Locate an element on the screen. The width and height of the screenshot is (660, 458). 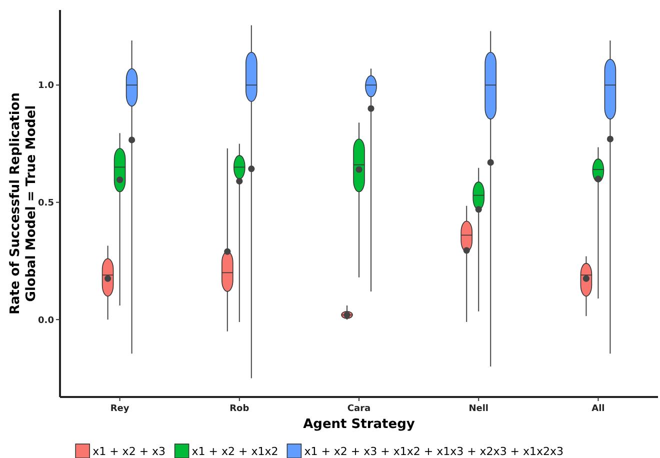
x-tick-label: Rob is located at coordinates (240, 409).